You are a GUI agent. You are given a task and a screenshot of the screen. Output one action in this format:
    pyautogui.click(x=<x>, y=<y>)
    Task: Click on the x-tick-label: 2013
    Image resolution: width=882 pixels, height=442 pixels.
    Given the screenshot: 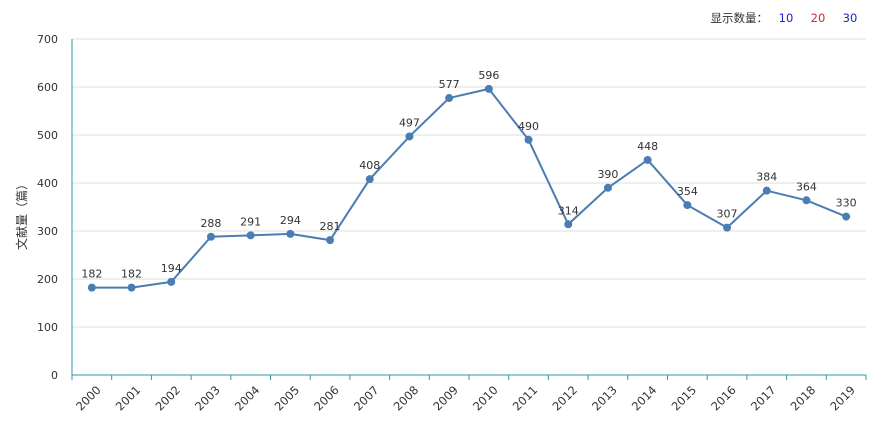 What is the action you would take?
    pyautogui.click(x=604, y=398)
    